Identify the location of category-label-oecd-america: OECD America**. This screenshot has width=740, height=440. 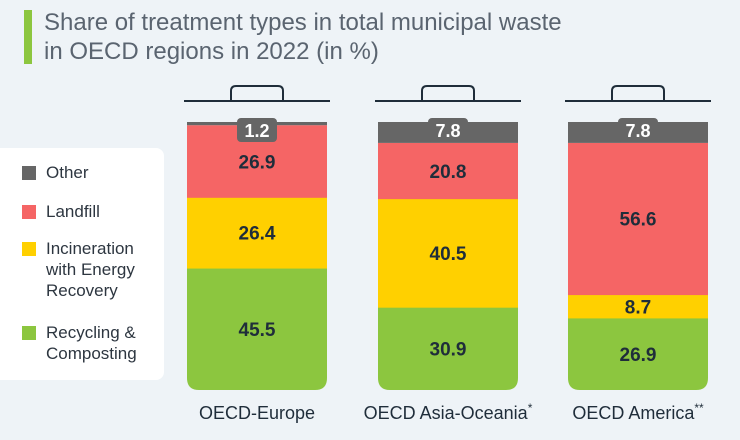
(638, 412).